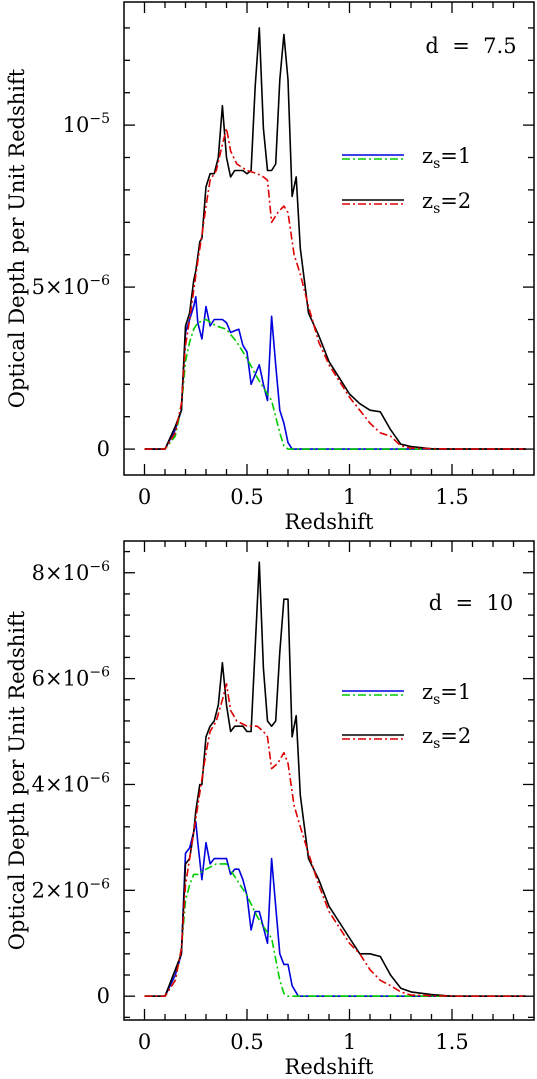 The image size is (537, 1079). What do you see at coordinates (71, 678) in the screenshot?
I see `y-tick-label: 6×10⁻⁶` at bounding box center [71, 678].